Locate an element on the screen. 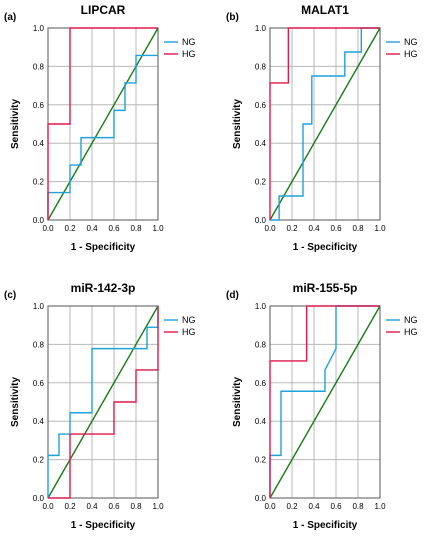 This screenshot has width=430, height=550. plot-frame is located at coordinates (103, 402).